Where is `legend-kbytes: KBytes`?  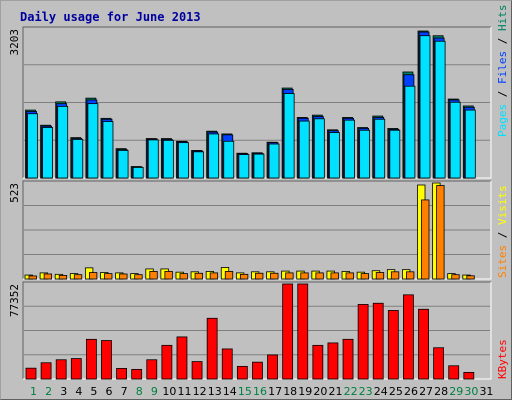
legend-kbytes: KBytes is located at coordinates (502, 359).